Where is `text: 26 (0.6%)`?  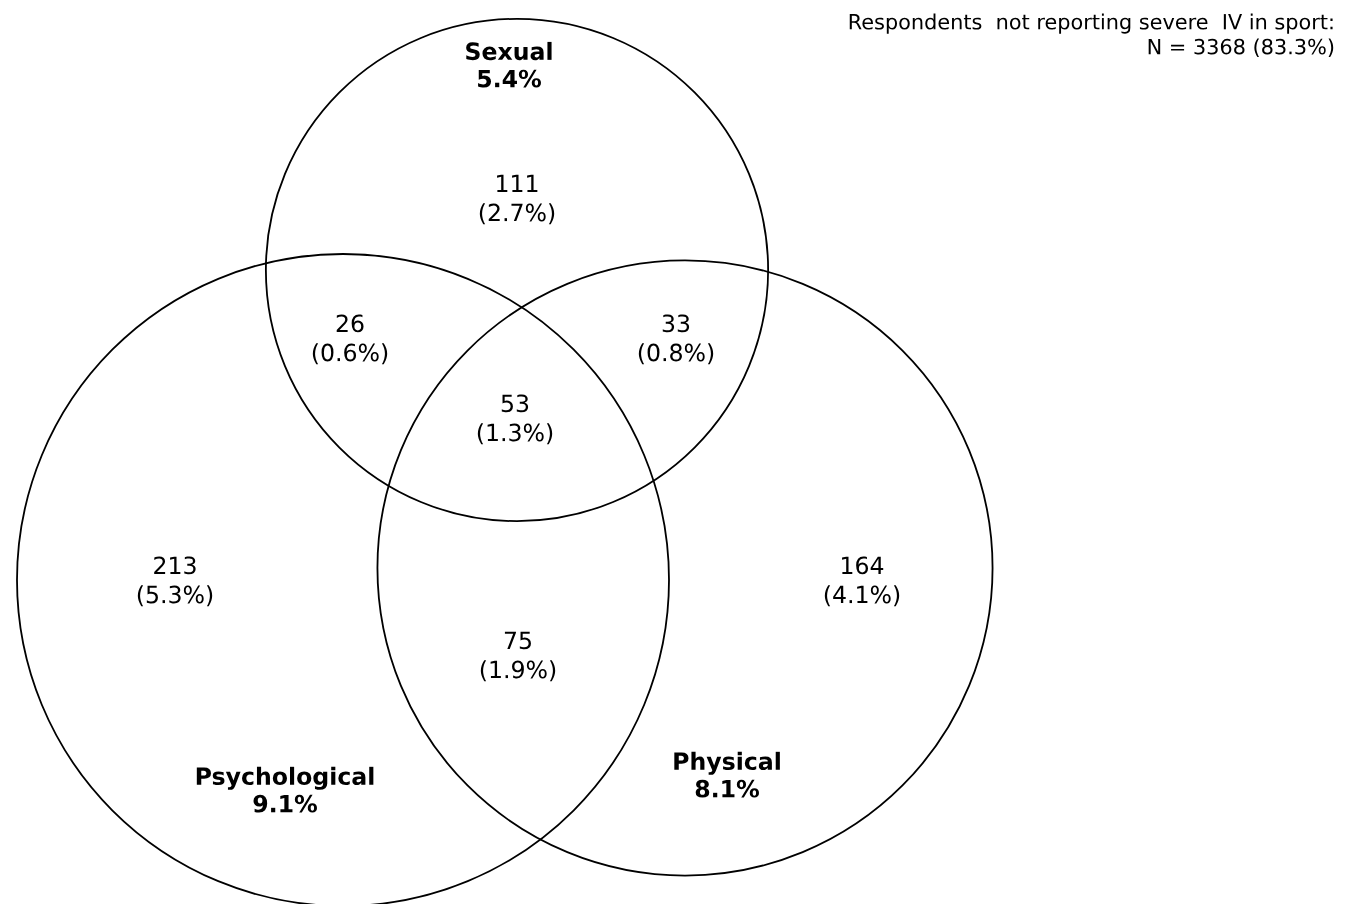
text: 26 (0.6%) is located at coordinates (350, 339).